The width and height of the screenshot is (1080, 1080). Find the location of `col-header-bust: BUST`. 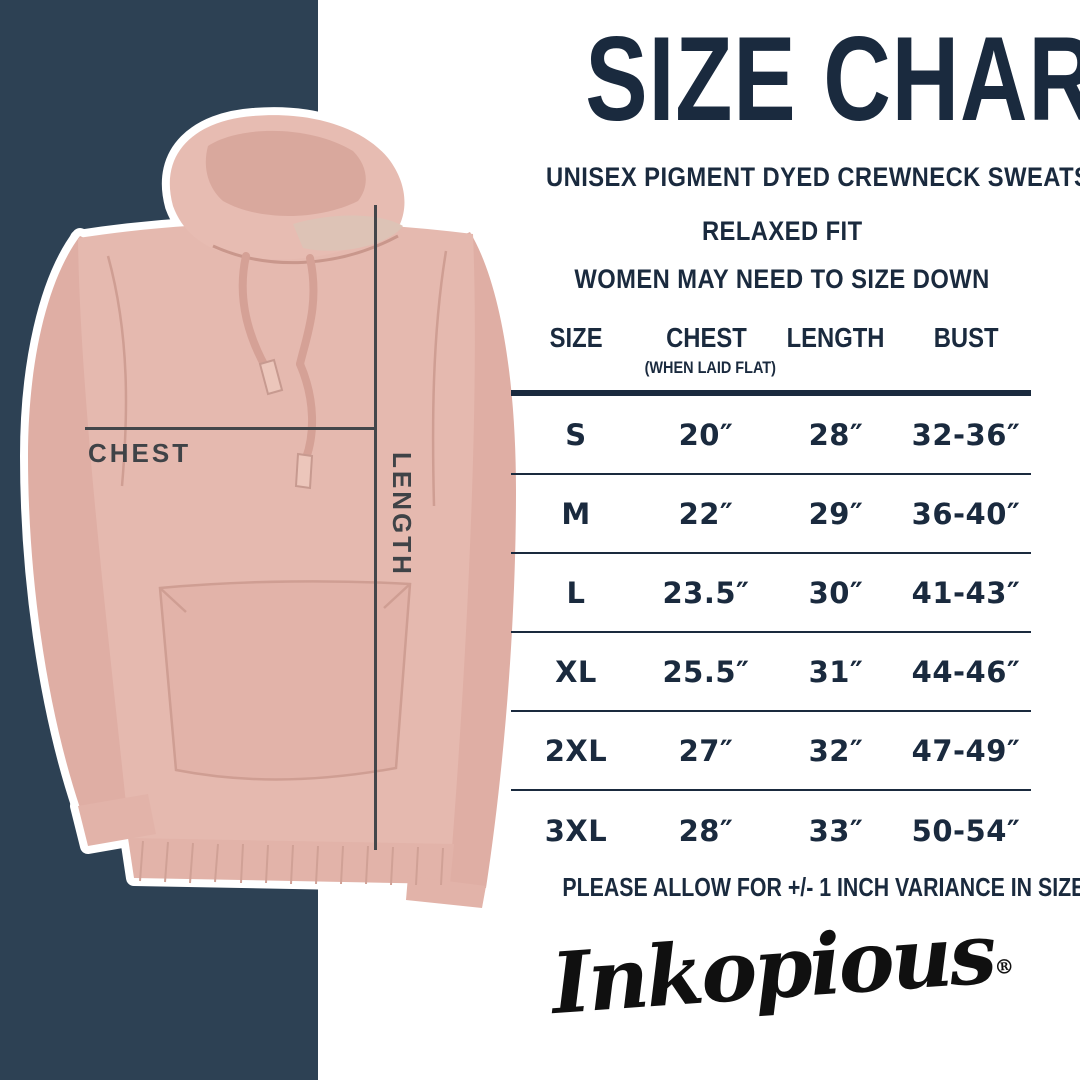

col-header-bust: BUST is located at coordinates (966, 337).